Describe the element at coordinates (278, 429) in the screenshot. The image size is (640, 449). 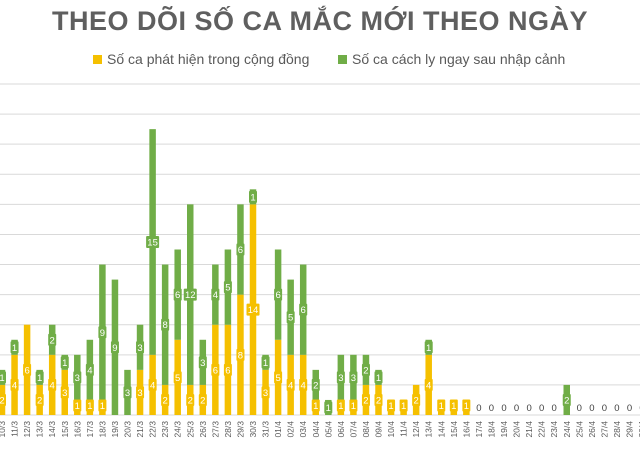
I see `x-tick-label: 01/4` at that location.